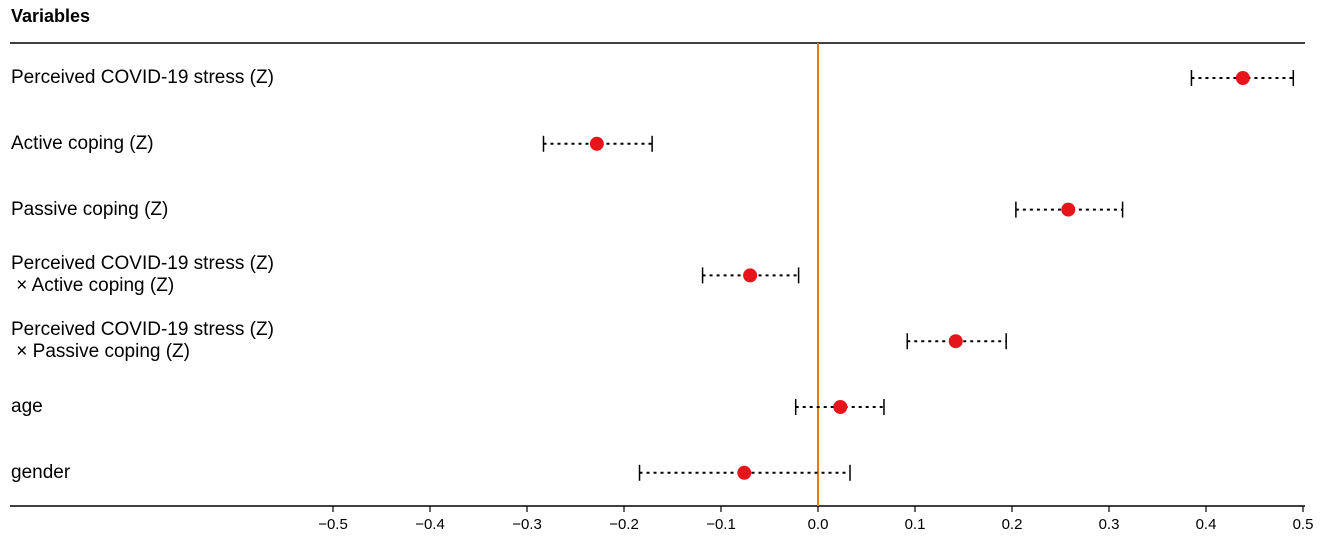  What do you see at coordinates (527, 524) in the screenshot?
I see `x-tick-label: −0.3` at bounding box center [527, 524].